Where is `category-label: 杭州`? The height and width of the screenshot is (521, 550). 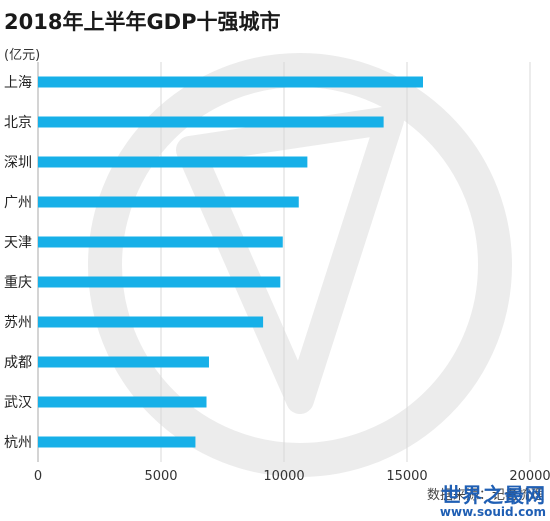
category-label: 杭州 is located at coordinates (18, 443).